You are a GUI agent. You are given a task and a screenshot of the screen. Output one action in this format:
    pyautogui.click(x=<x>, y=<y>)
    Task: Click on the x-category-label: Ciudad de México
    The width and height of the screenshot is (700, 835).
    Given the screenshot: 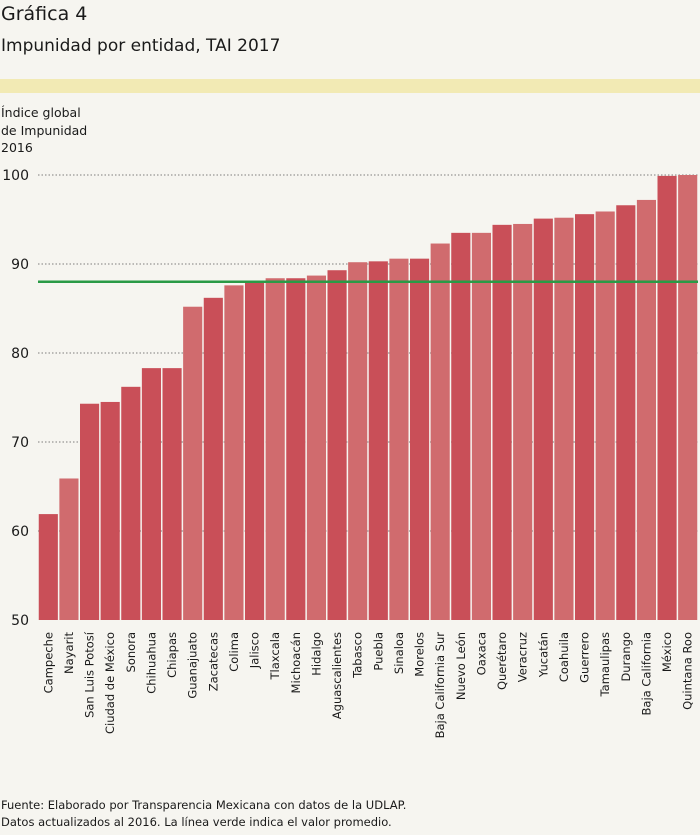 What is the action you would take?
    pyautogui.click(x=110, y=683)
    